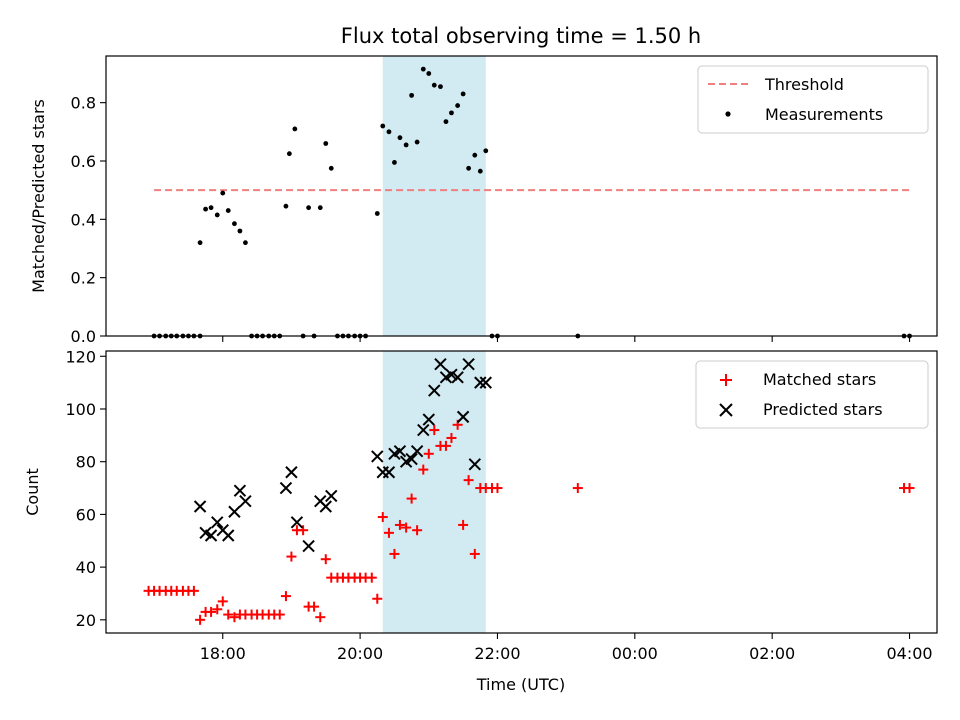 The width and height of the screenshot is (960, 720). Describe the element at coordinates (823, 409) in the screenshot. I see `legend-predicted-label: Predicted stars` at that location.